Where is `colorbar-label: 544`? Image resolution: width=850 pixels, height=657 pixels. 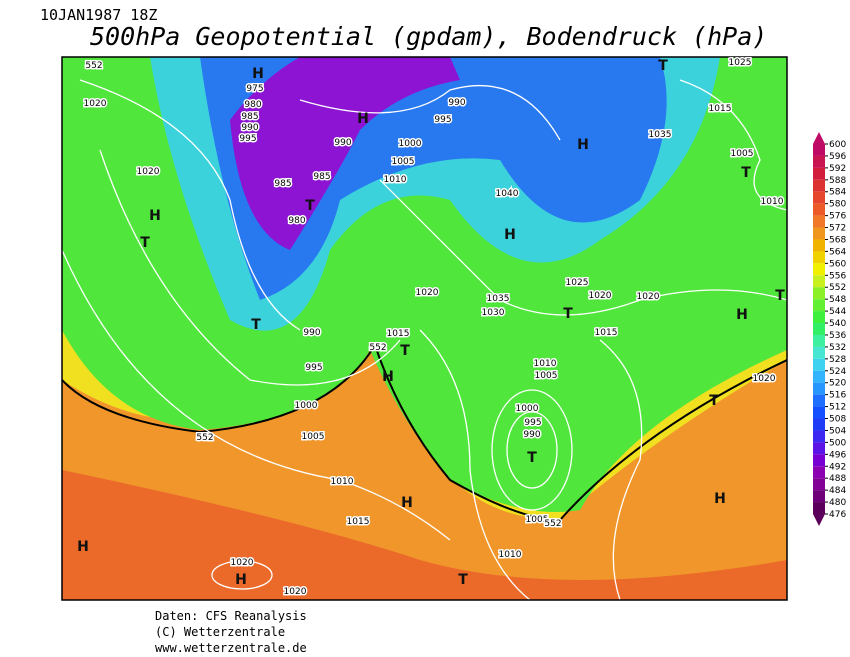 colorbar-label: 544 is located at coordinates (837, 312).